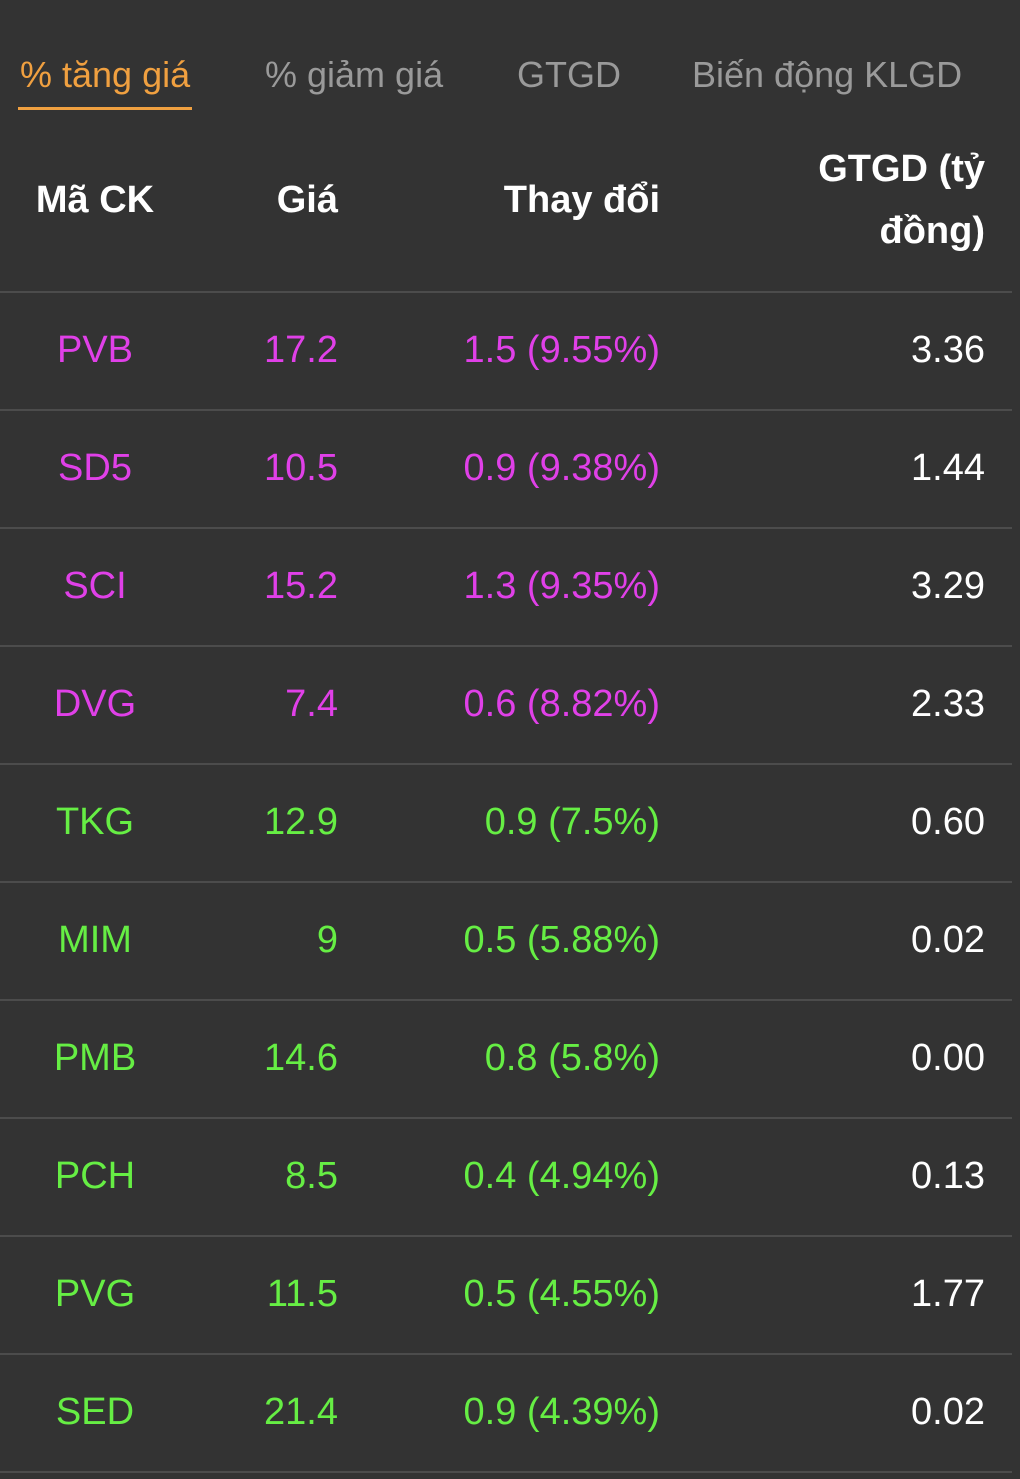  What do you see at coordinates (561, 1412) in the screenshot?
I see `table-cell: 0.9 (4.39%)` at bounding box center [561, 1412].